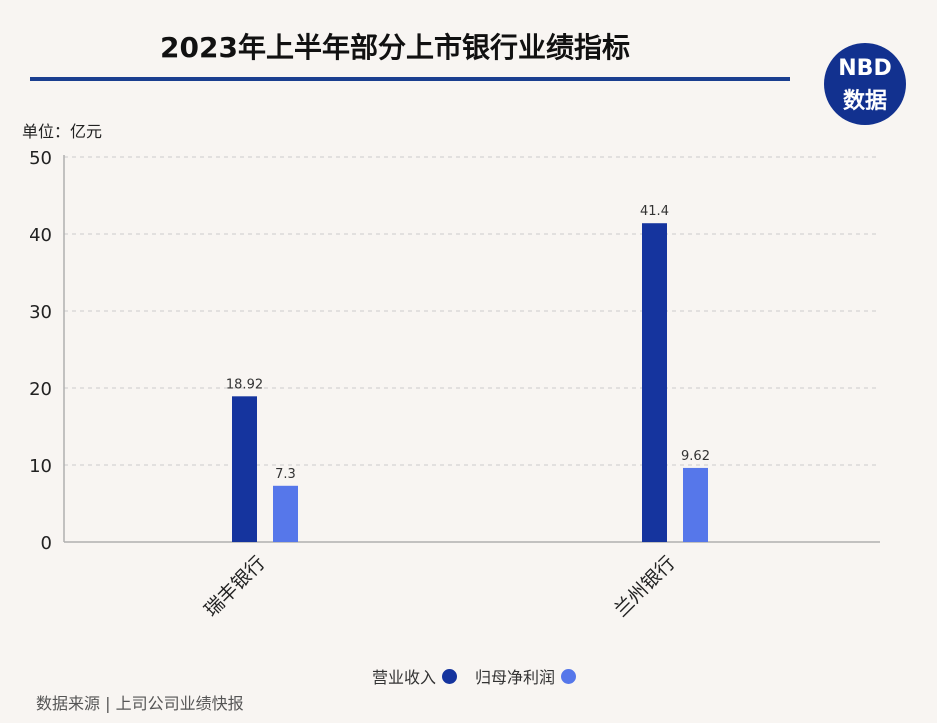 The image size is (937, 723). What do you see at coordinates (40, 158) in the screenshot?
I see `y-tick-label: 50` at bounding box center [40, 158].